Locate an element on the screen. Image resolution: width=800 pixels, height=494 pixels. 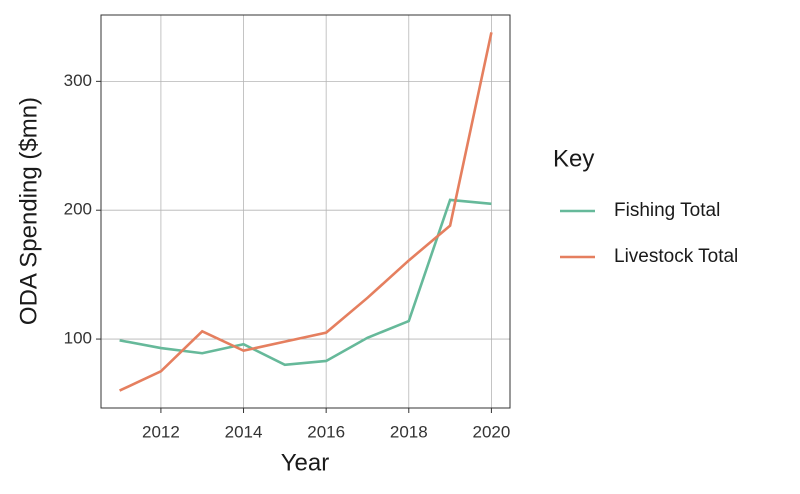
x-axis-title: Year is located at coordinates (305, 462).